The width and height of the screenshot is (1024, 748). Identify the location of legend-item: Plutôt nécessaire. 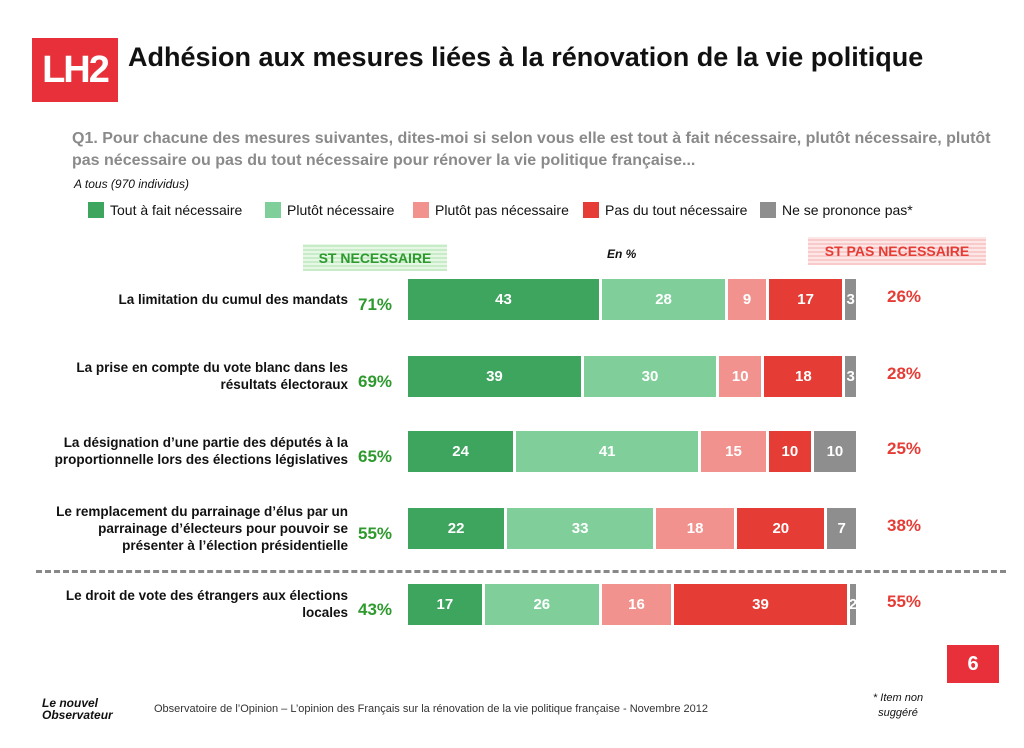
(329, 210).